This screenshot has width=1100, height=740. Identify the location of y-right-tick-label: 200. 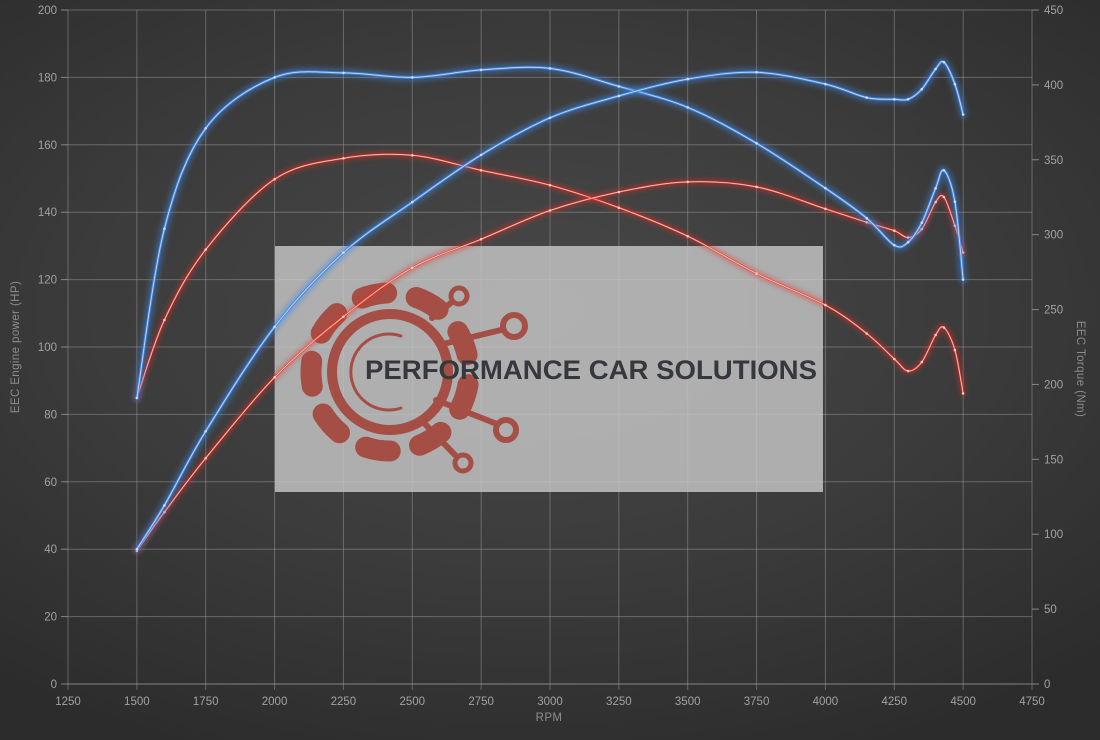
(1053, 385).